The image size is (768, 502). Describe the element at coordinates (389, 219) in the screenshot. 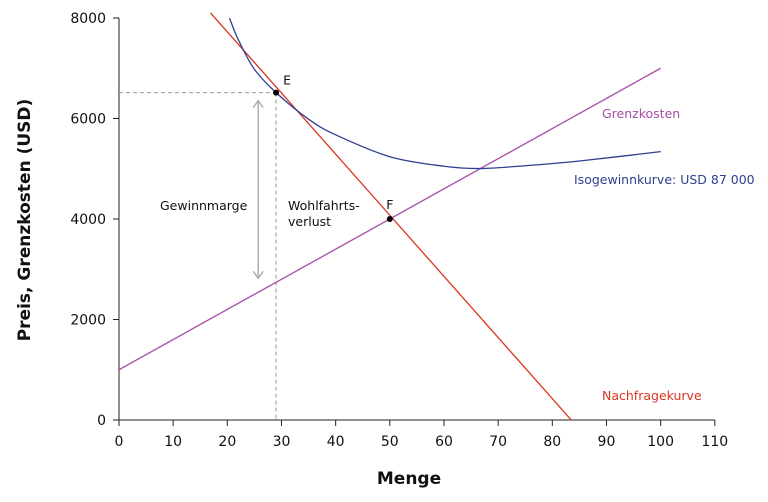

I see `point-f-marker` at that location.